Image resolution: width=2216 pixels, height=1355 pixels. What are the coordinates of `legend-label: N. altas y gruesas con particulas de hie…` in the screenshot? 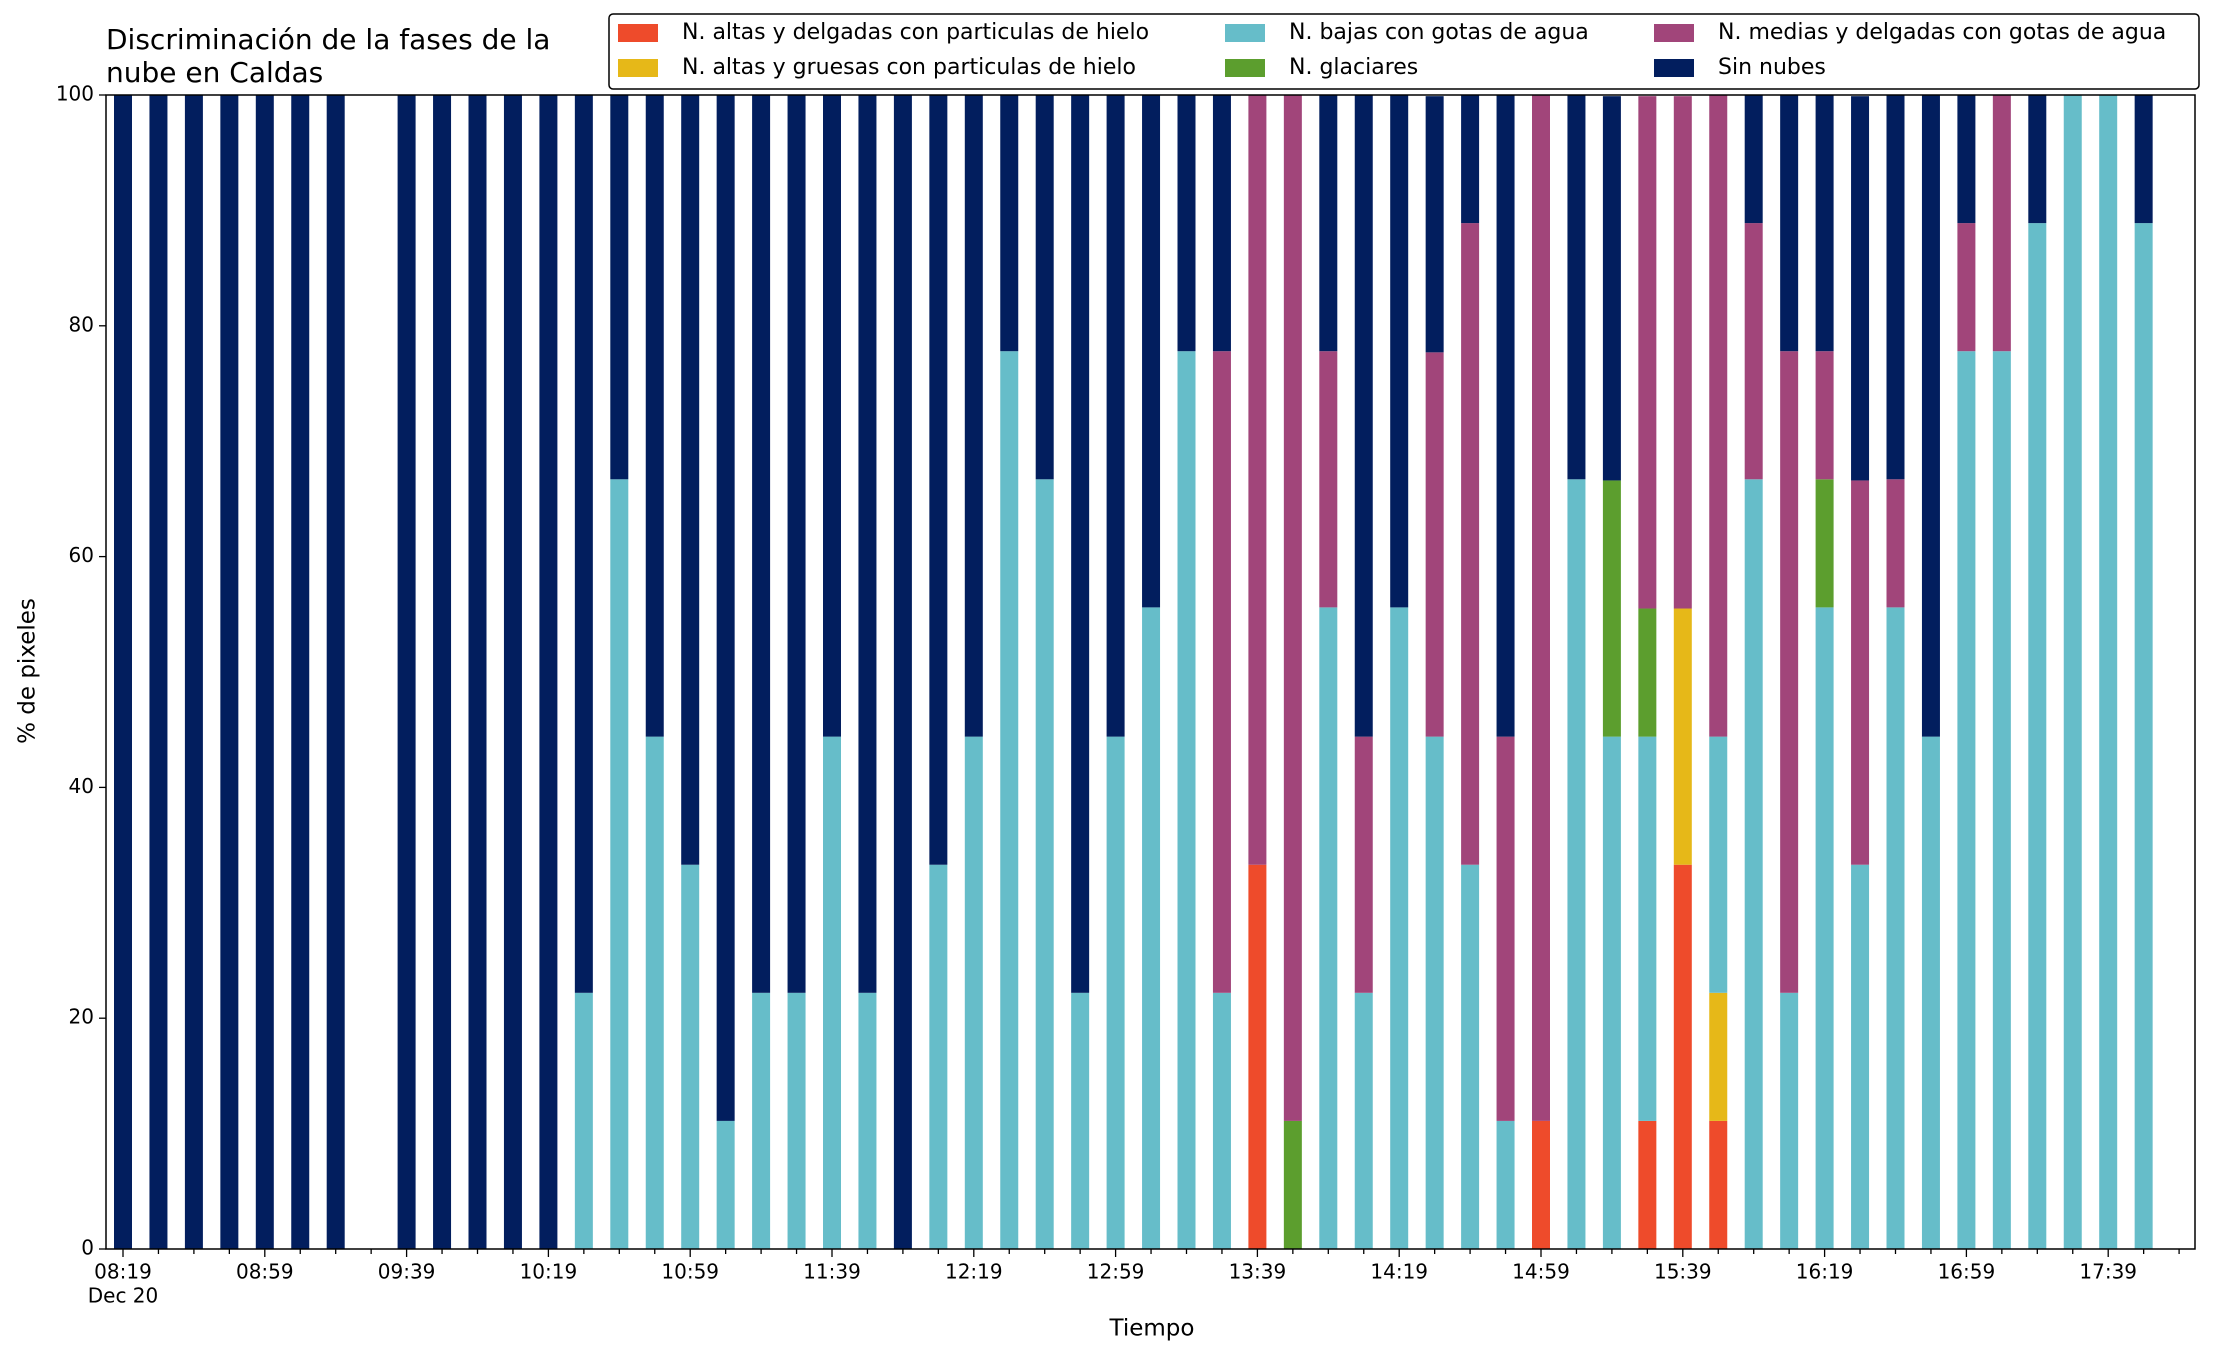 It's located at (909, 67).